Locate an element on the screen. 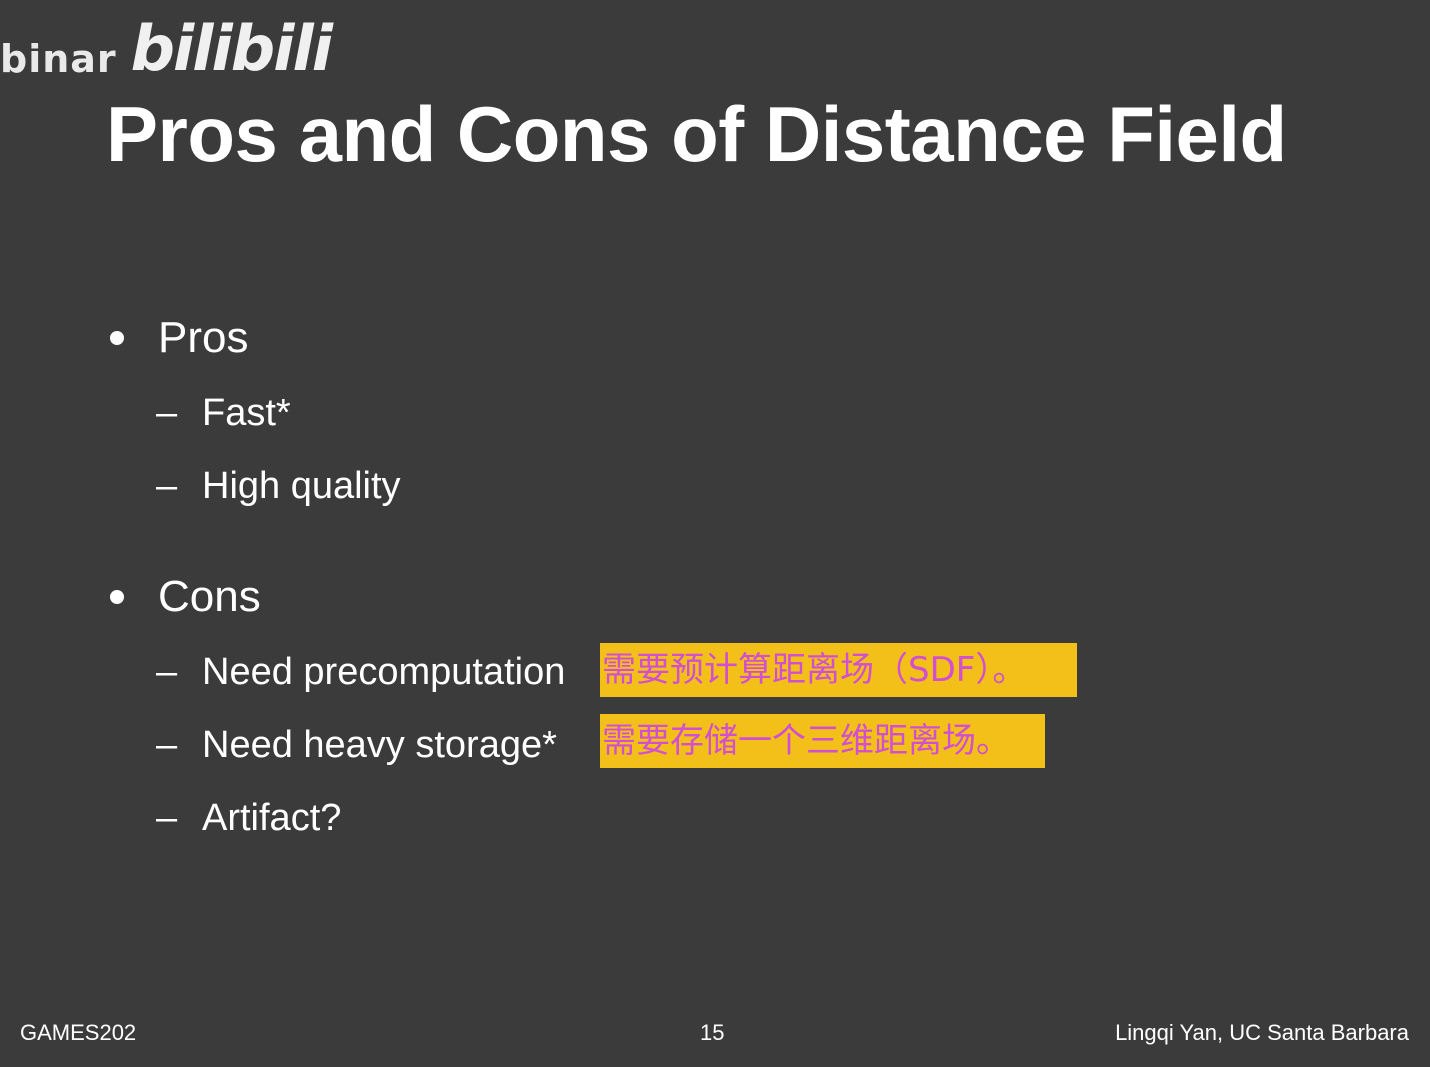 The width and height of the screenshot is (1430, 1067). sub-item-label: Fast* is located at coordinates (246, 413).